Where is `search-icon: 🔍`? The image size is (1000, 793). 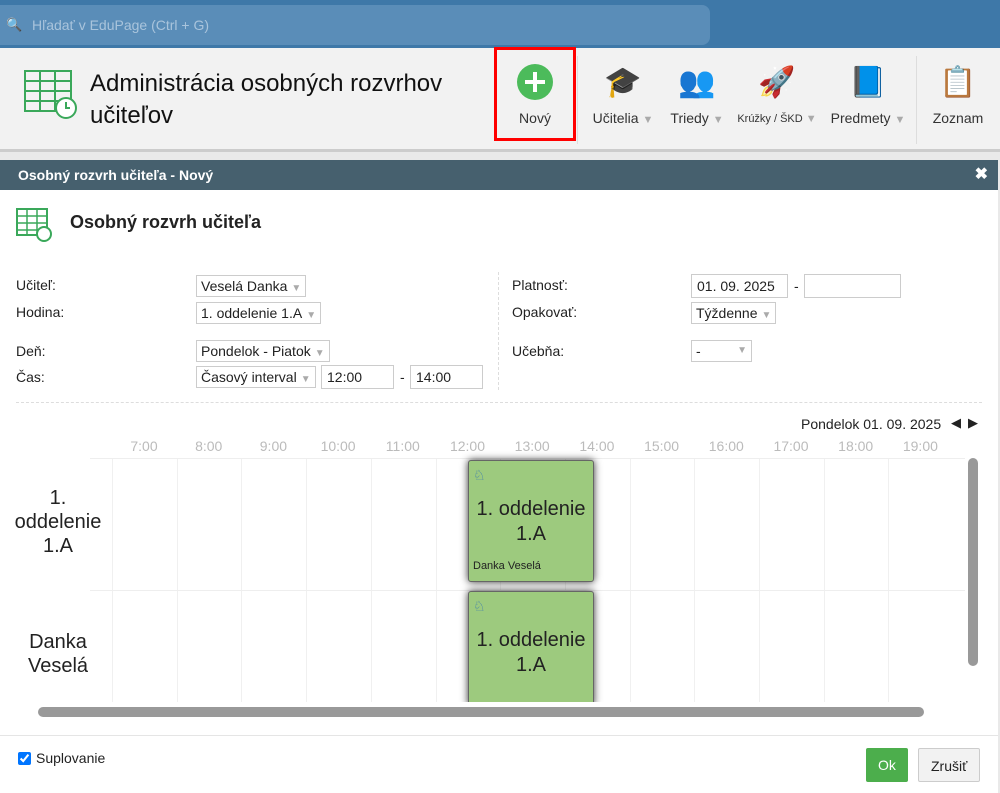
search-icon: 🔍 is located at coordinates (14, 24).